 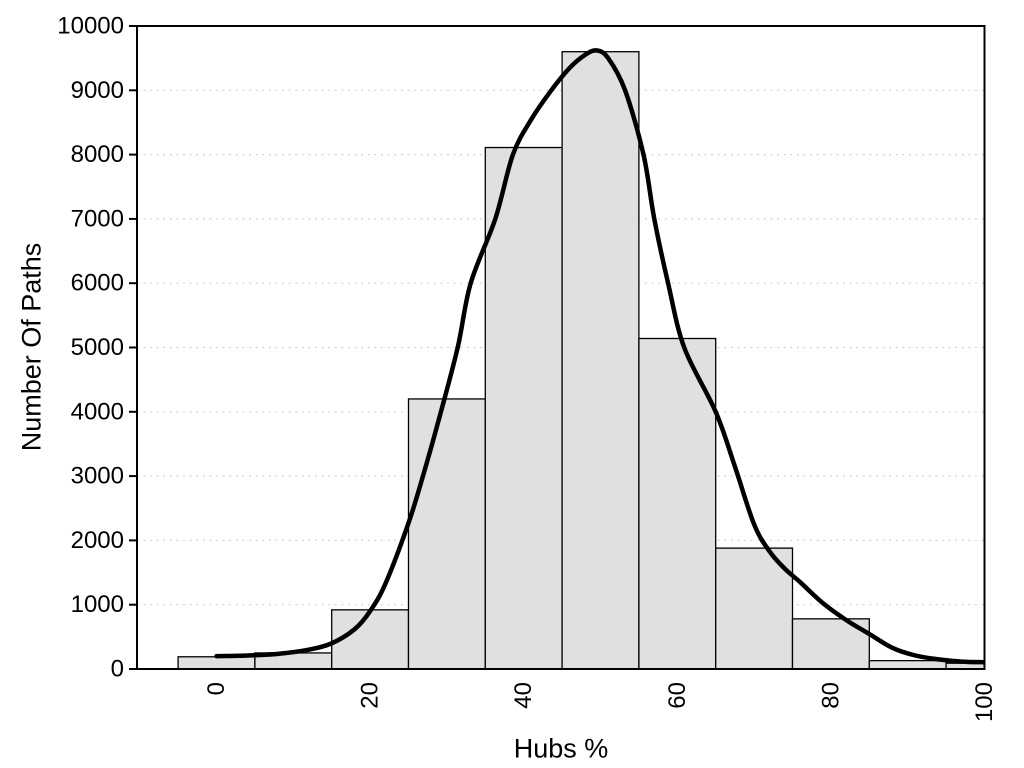 What do you see at coordinates (97, 283) in the screenshot?
I see `y-tick-label-6000: 6000` at bounding box center [97, 283].